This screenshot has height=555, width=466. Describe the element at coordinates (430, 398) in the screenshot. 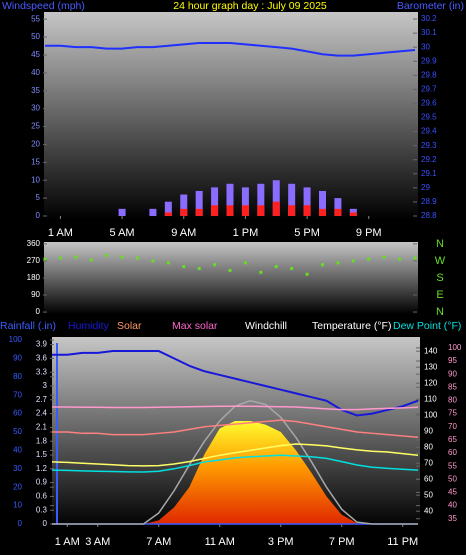

I see `y3-tick-label: 110` at that location.